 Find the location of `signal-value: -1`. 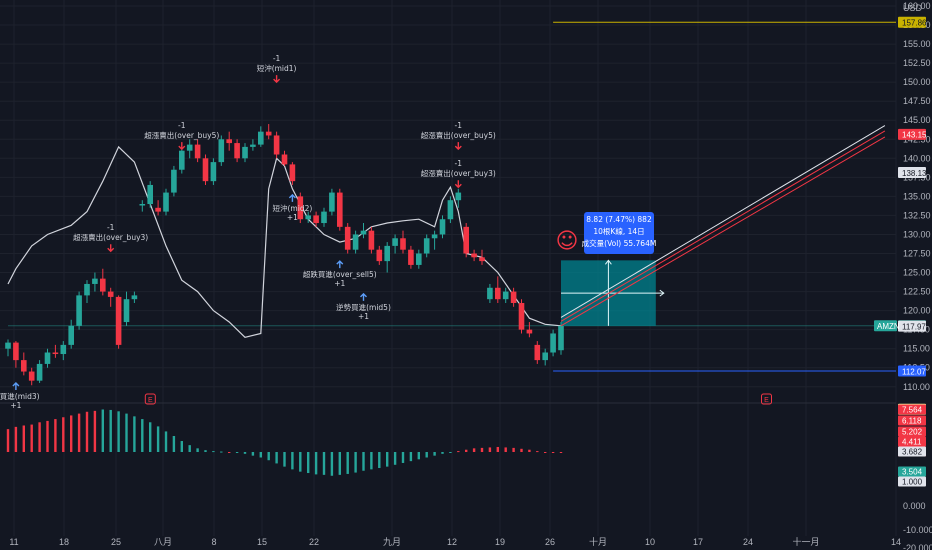

signal-value: -1 is located at coordinates (277, 58).